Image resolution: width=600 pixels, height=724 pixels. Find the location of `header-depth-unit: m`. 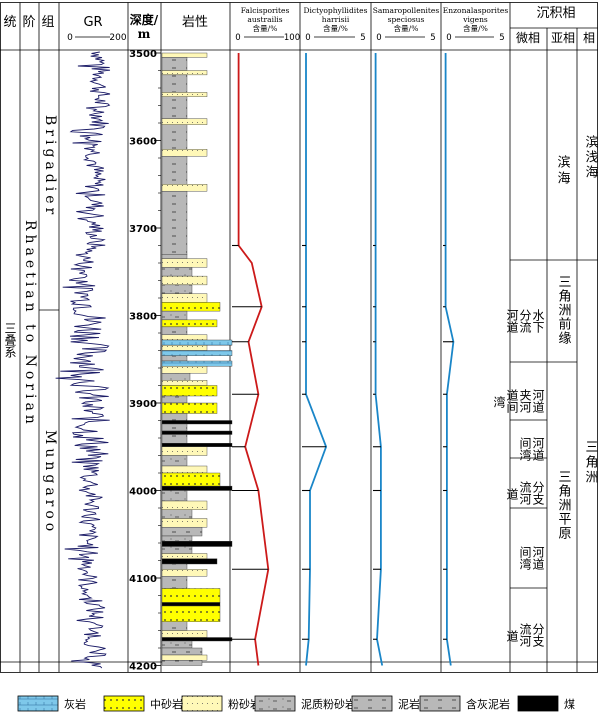

header-depth-unit: m is located at coordinates (144, 34).